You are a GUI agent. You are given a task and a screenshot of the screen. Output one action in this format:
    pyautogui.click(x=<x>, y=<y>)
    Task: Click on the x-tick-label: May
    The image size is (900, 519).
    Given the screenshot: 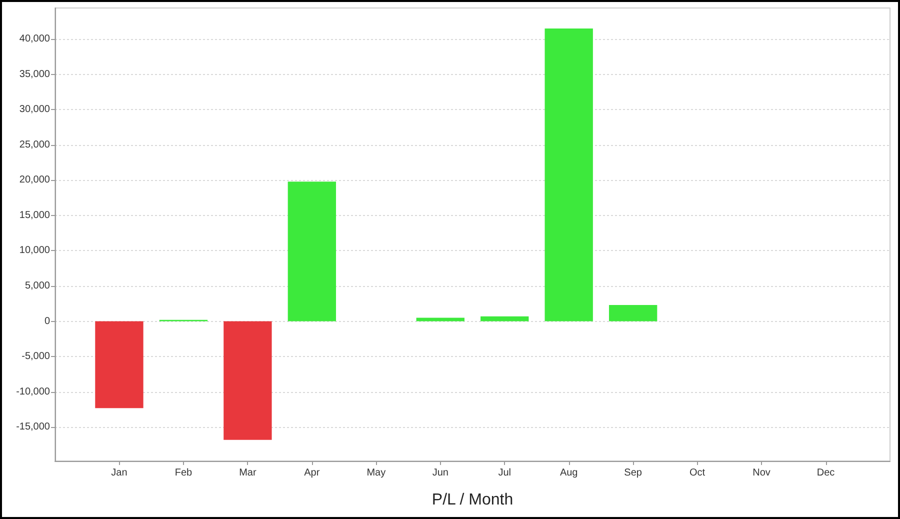 What is the action you would take?
    pyautogui.click(x=376, y=473)
    